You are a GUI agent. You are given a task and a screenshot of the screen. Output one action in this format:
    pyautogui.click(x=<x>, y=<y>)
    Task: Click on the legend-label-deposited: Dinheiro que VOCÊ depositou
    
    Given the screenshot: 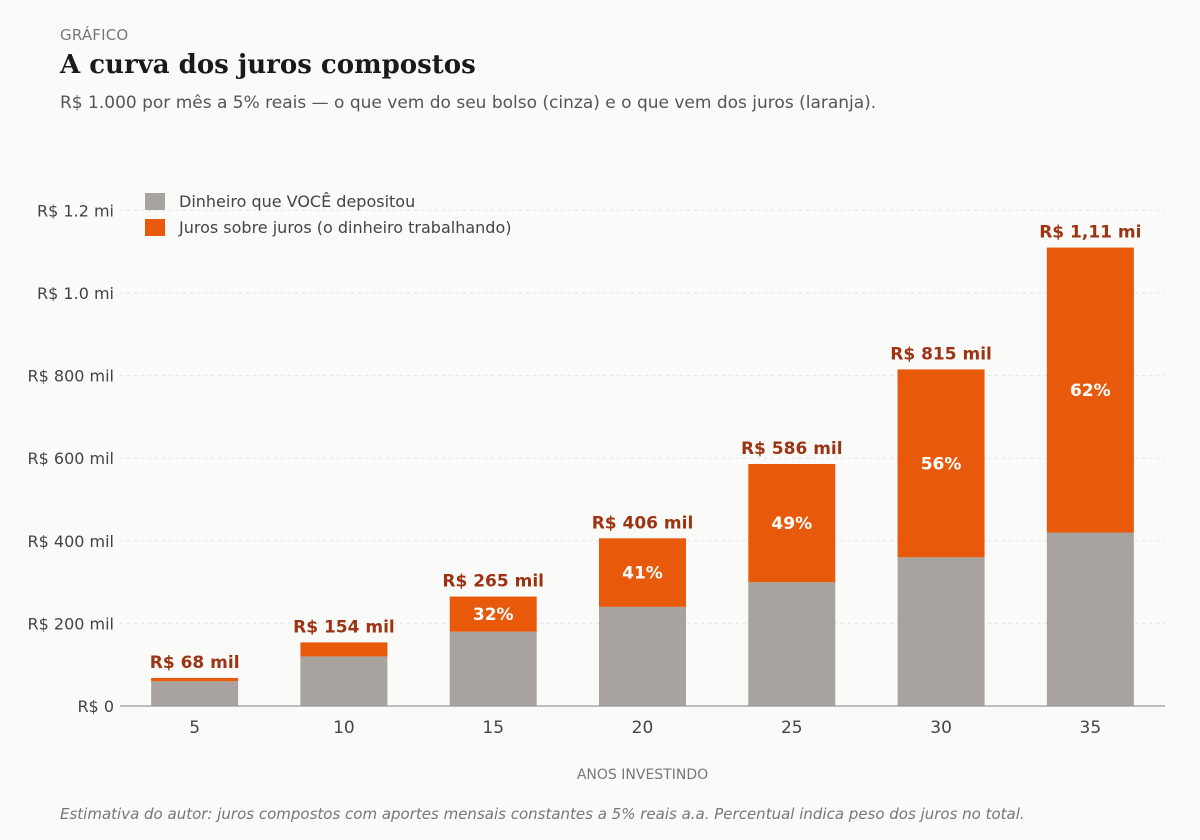 What is the action you would take?
    pyautogui.click(x=297, y=201)
    